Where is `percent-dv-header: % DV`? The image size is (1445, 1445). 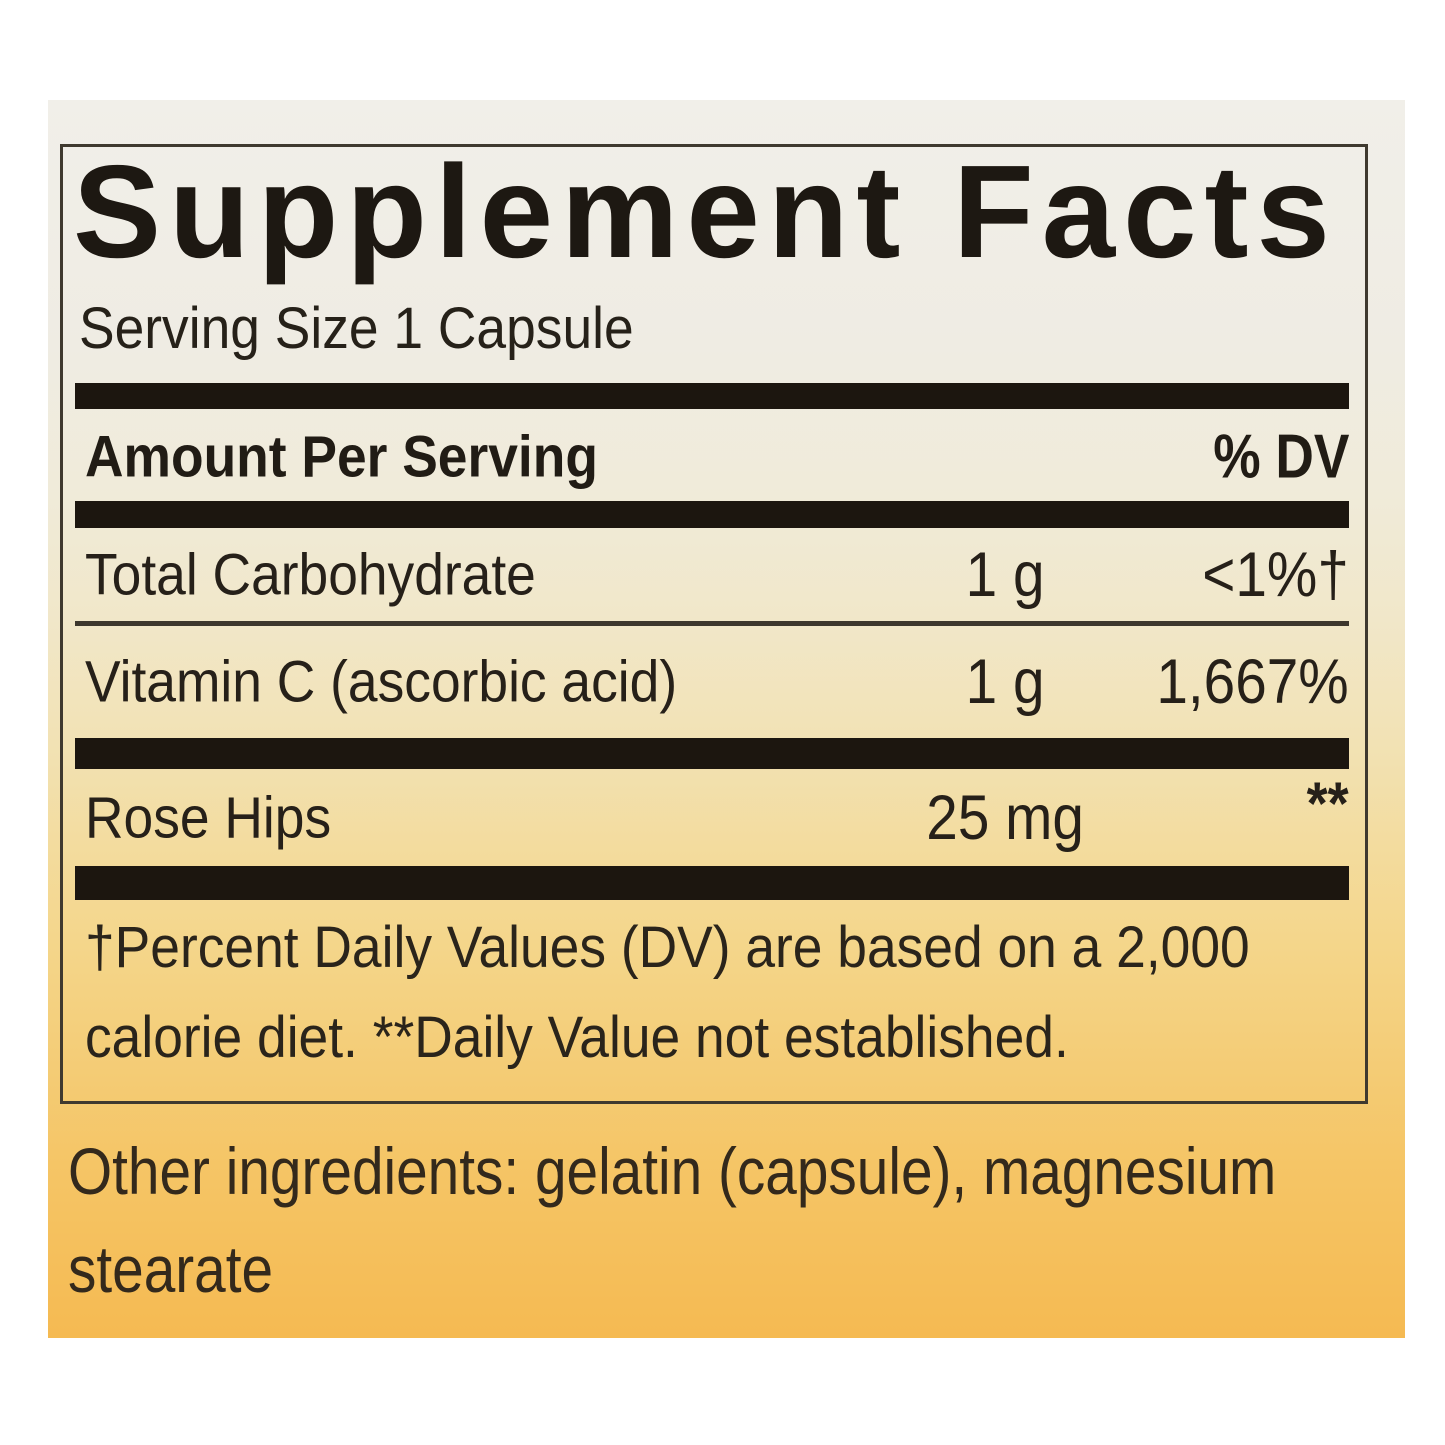 percent-dv-header: % DV is located at coordinates (1280, 457).